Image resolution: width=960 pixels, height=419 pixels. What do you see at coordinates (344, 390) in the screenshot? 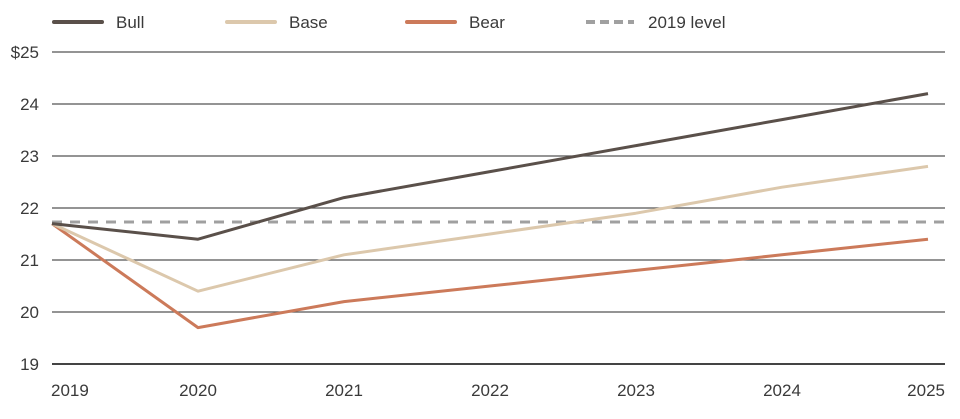
I see `x-tick-label: 2021` at bounding box center [344, 390].